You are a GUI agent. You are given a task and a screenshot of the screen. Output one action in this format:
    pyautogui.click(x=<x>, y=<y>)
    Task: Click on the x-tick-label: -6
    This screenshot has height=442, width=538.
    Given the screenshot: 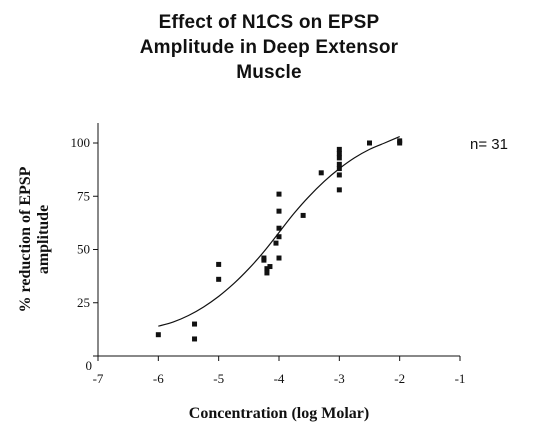 What is the action you would take?
    pyautogui.click(x=158, y=378)
    